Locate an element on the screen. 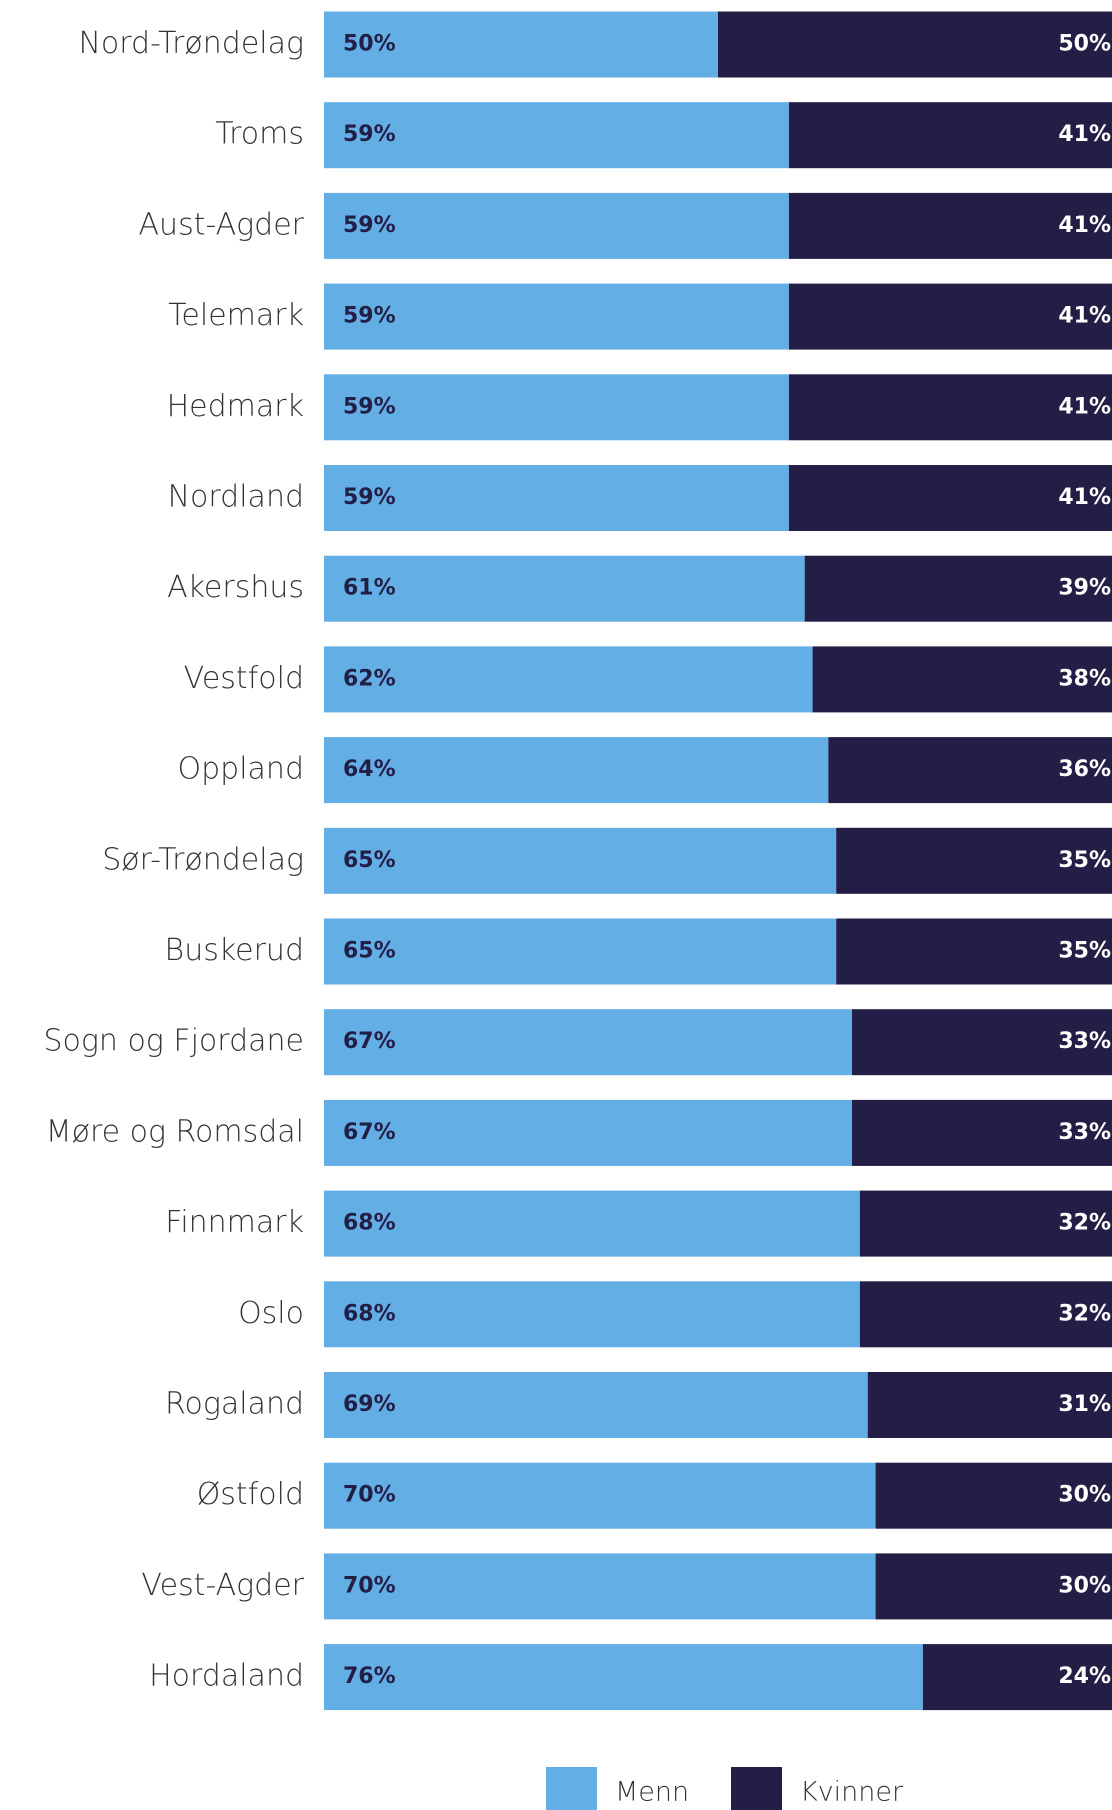  value-label: 64% is located at coordinates (369, 769).